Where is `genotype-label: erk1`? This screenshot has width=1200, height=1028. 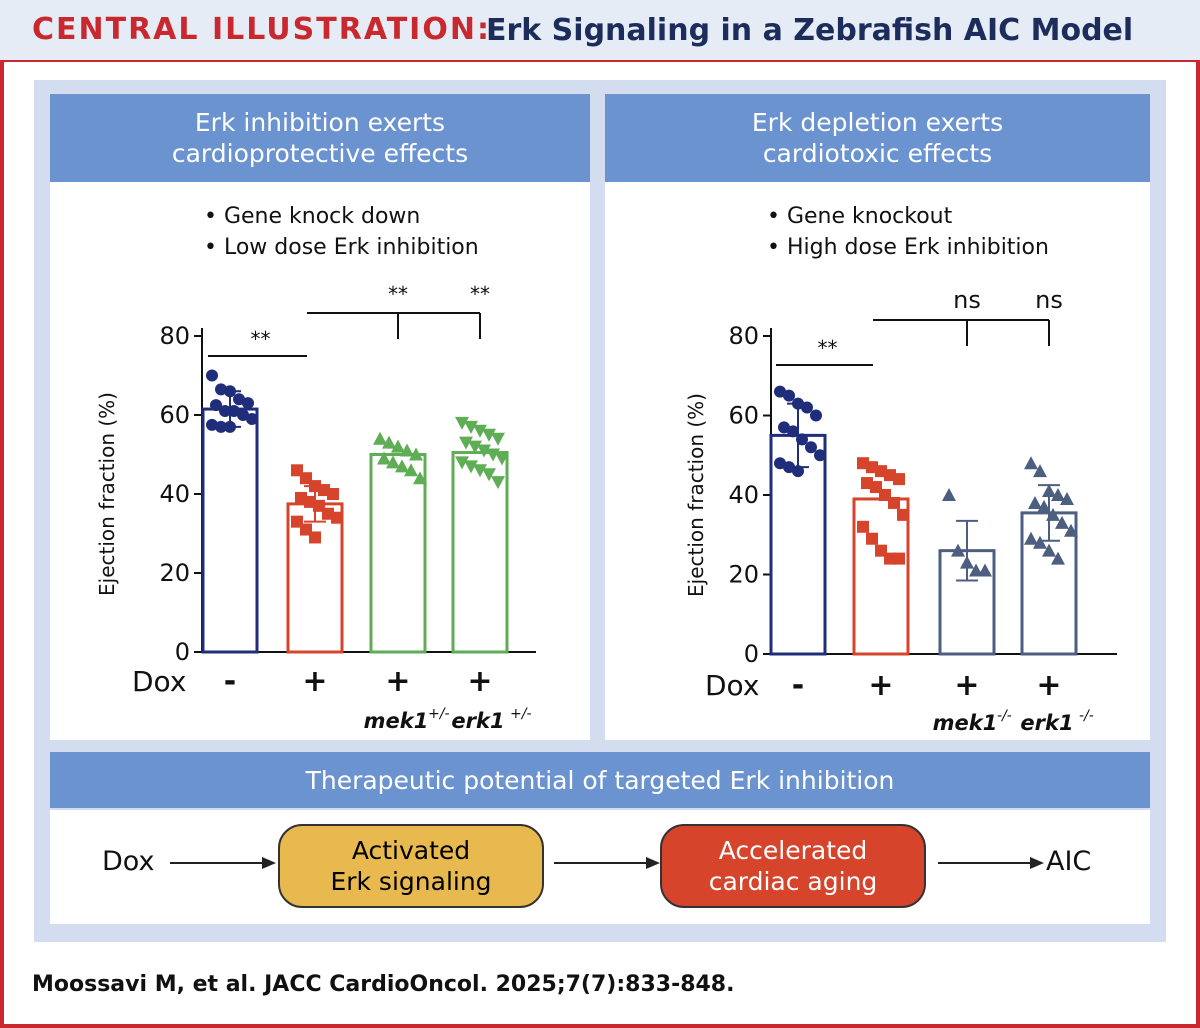
genotype-label: erk1 is located at coordinates (477, 721).